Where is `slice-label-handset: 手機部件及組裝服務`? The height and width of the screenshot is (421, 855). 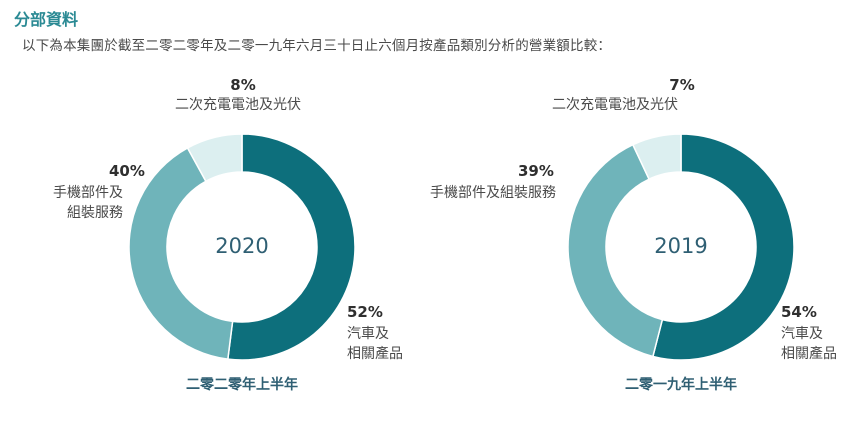
slice-label-handset: 手機部件及組裝服務 is located at coordinates (493, 193).